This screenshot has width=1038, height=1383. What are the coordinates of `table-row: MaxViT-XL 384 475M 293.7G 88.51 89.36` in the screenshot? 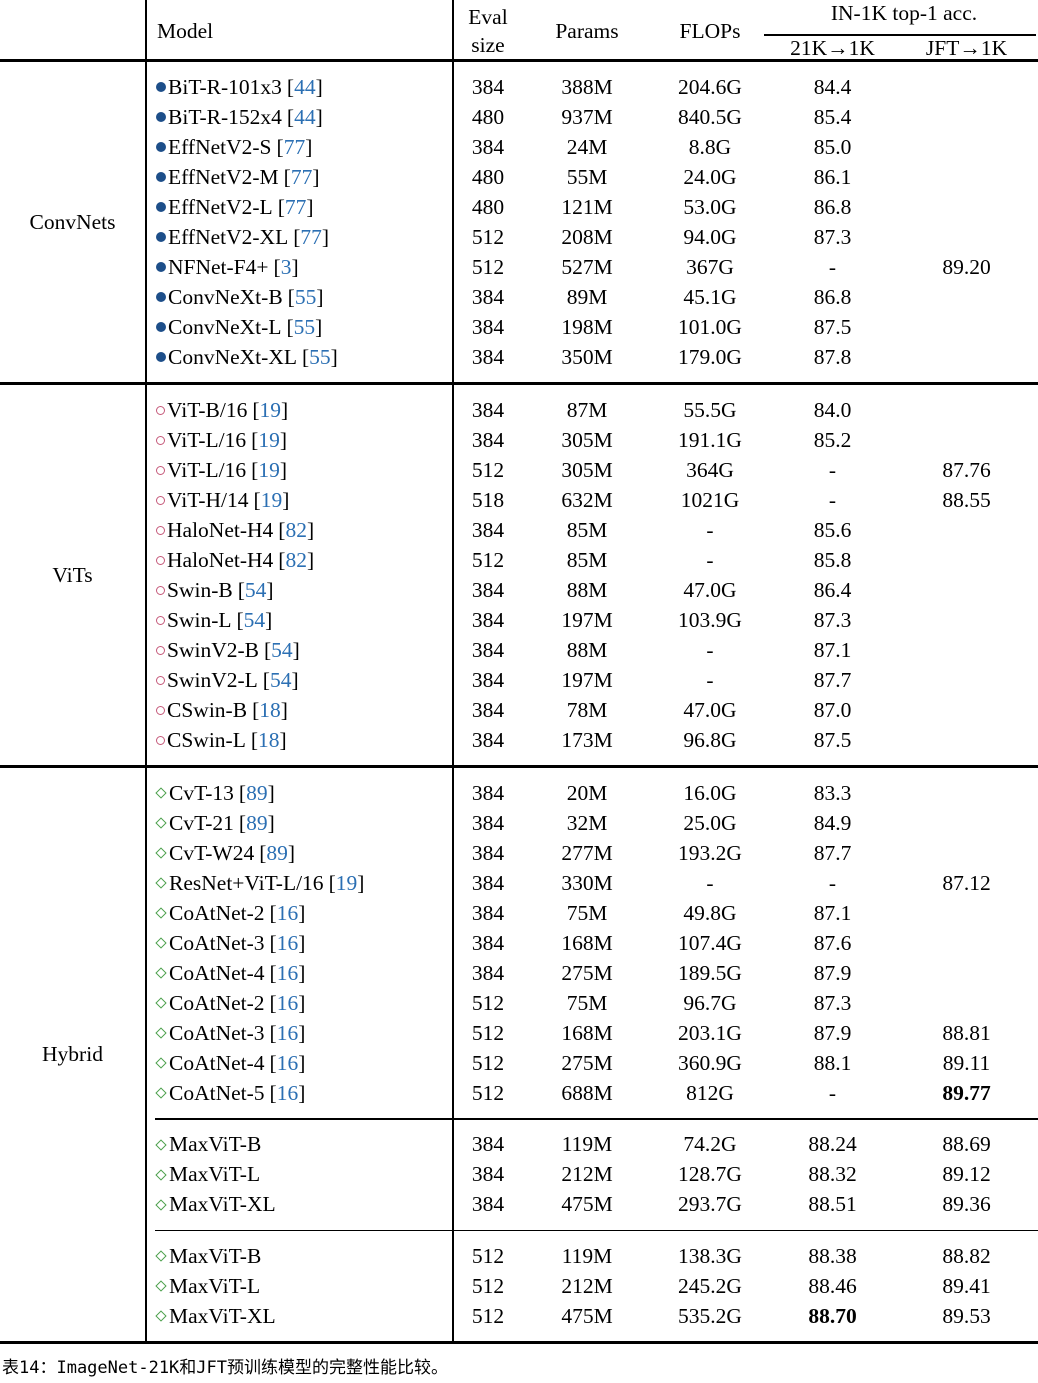 It's located at (591, 1205).